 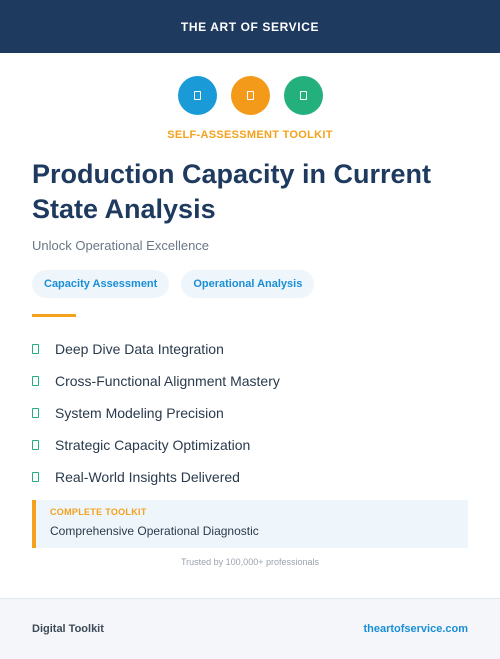 I want to click on list-item: Cross-Functional Alignment Mastery, so click(x=156, y=381).